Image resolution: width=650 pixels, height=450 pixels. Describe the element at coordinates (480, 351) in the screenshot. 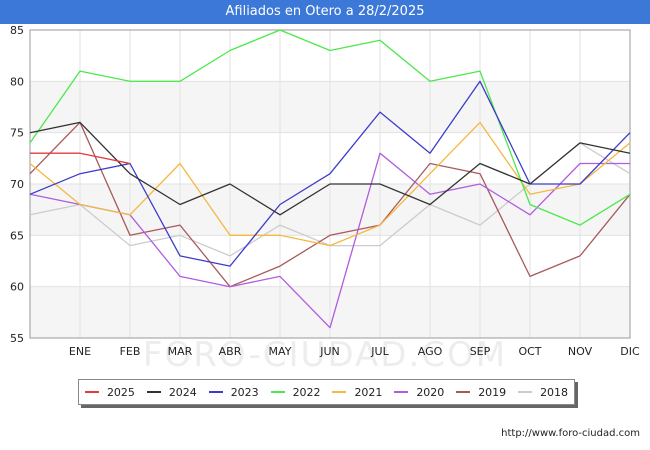

I see `x-tick-label: SEP` at that location.